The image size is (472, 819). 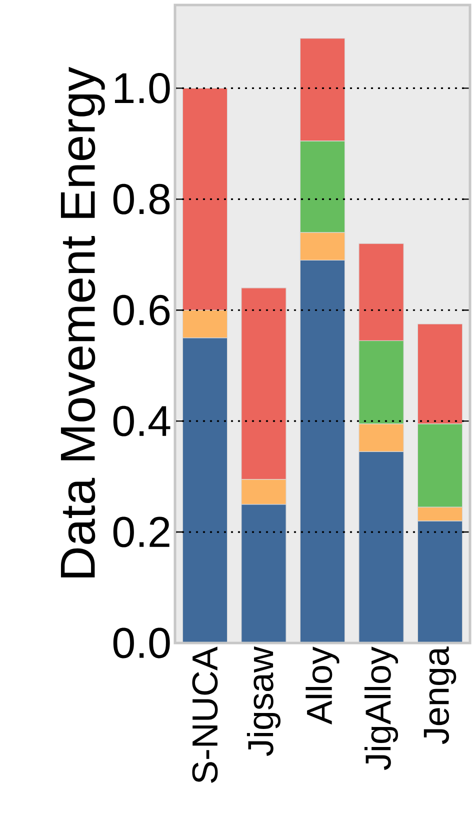 I want to click on x-tick-label: Jigsaw, so click(x=263, y=701).